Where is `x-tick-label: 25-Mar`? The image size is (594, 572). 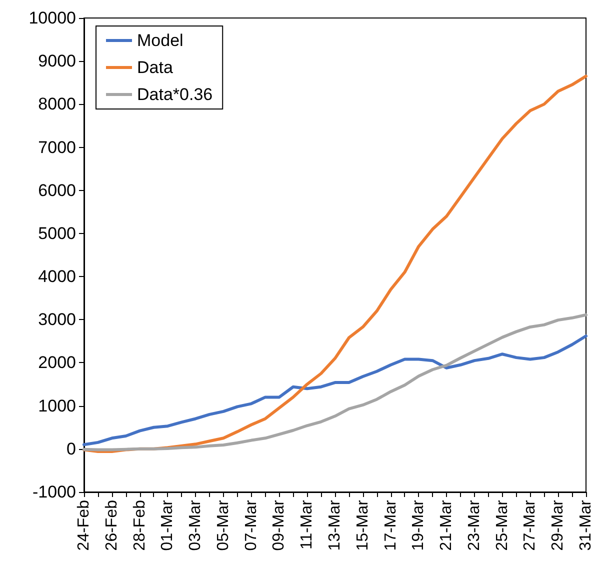
x-tick-label: 25-Mar is located at coordinates (502, 525).